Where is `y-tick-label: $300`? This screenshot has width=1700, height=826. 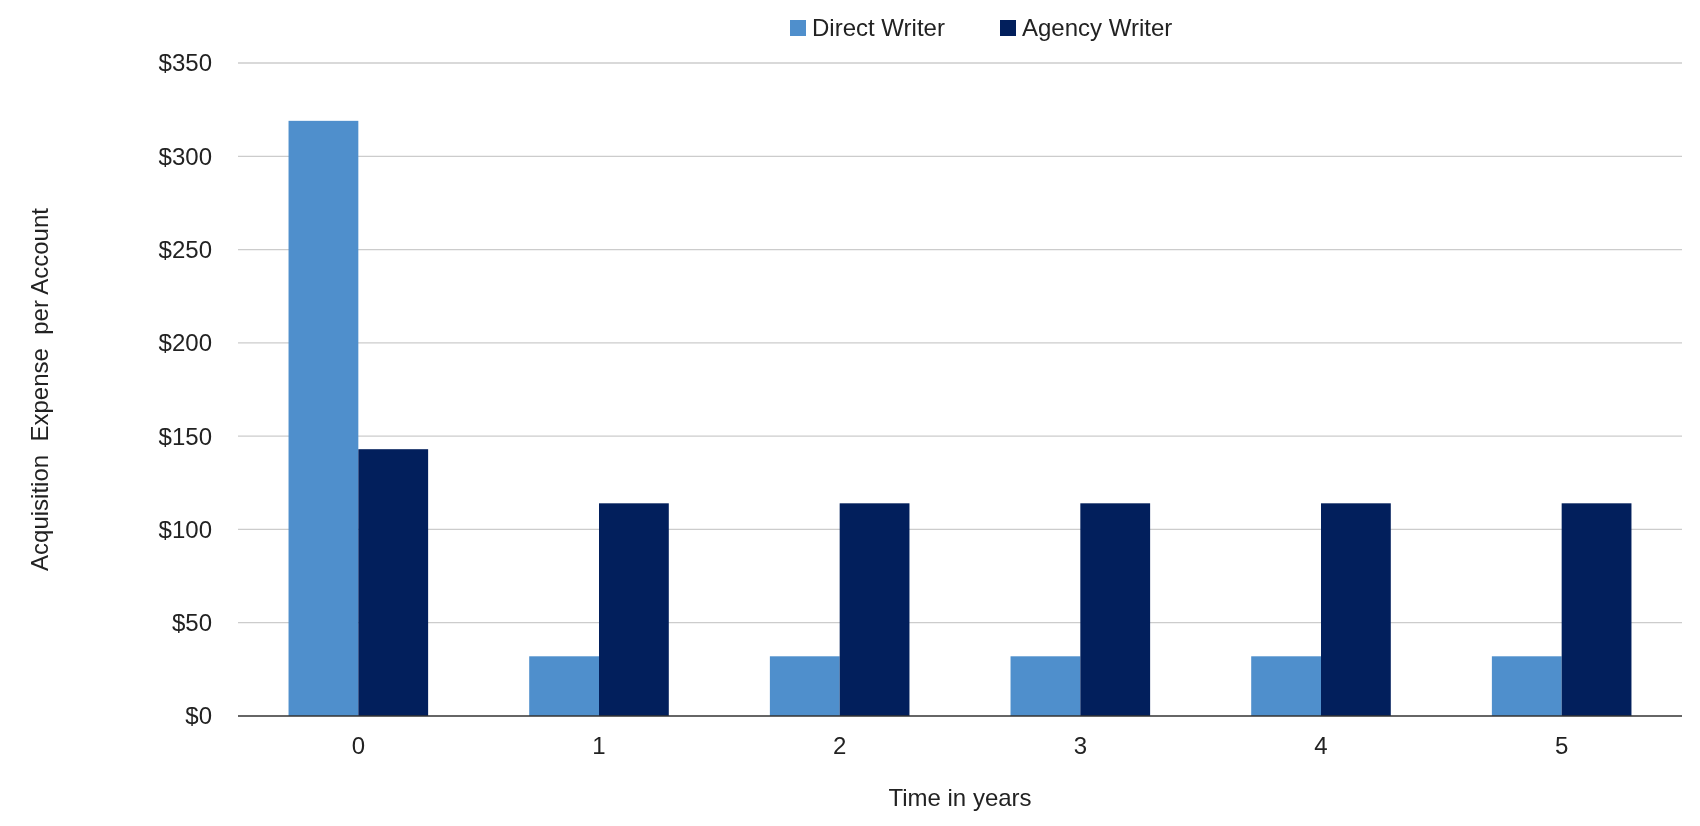 y-tick-label: $300 is located at coordinates (185, 156).